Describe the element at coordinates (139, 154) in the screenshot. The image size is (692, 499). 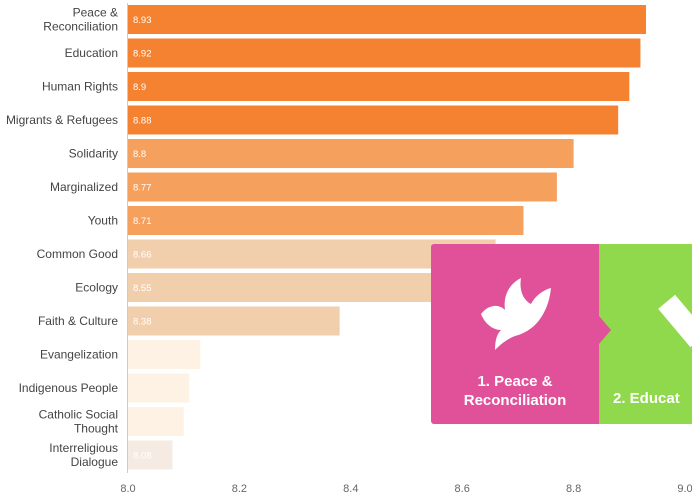
I see `bar-value-label: 8.8` at that location.